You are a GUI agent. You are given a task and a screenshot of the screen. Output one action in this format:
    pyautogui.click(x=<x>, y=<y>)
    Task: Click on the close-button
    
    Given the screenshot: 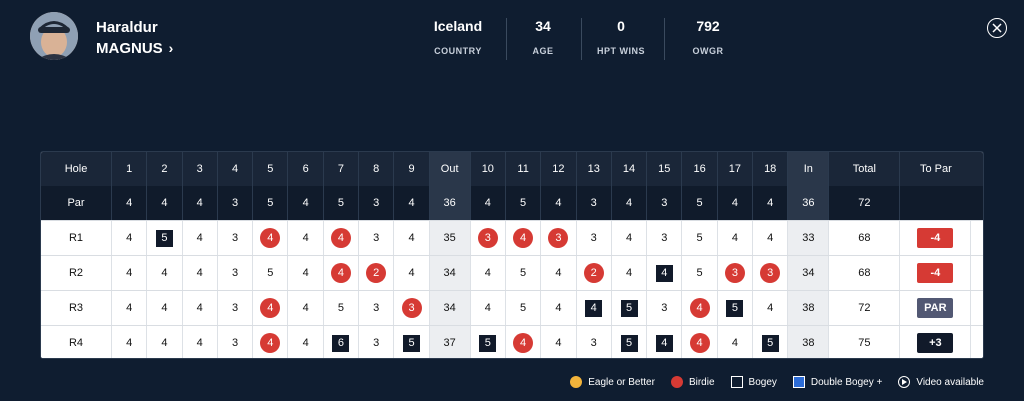 What is the action you would take?
    pyautogui.click(x=997, y=28)
    